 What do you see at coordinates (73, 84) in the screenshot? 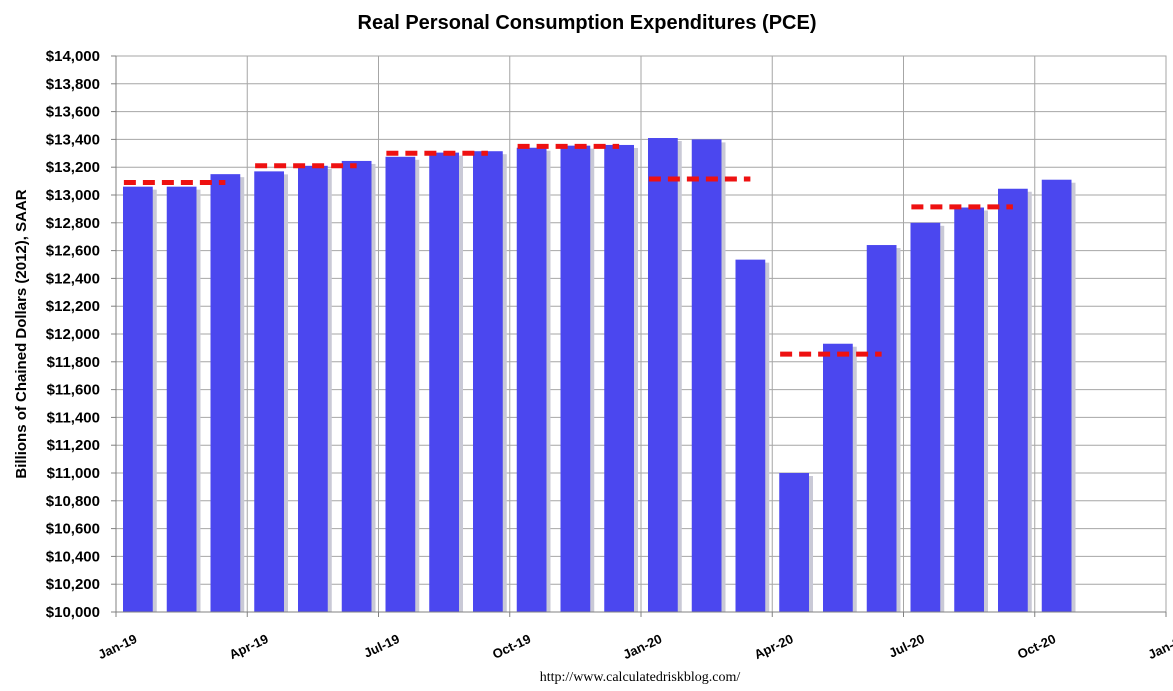
I see `y-tick-label: $13,800` at bounding box center [73, 84].